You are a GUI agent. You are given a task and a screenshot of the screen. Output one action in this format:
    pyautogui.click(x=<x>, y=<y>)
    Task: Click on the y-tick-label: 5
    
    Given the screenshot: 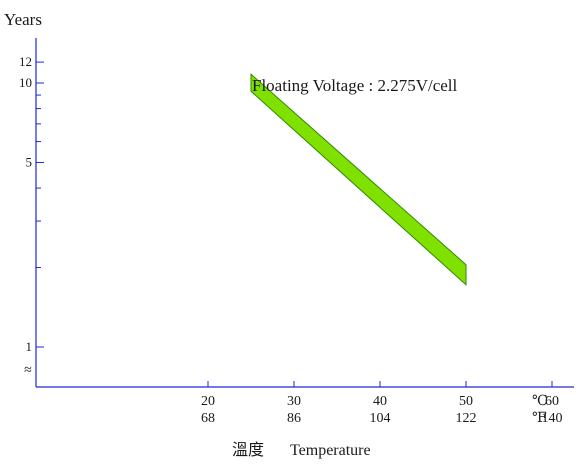 What is the action you would take?
    pyautogui.click(x=29, y=161)
    